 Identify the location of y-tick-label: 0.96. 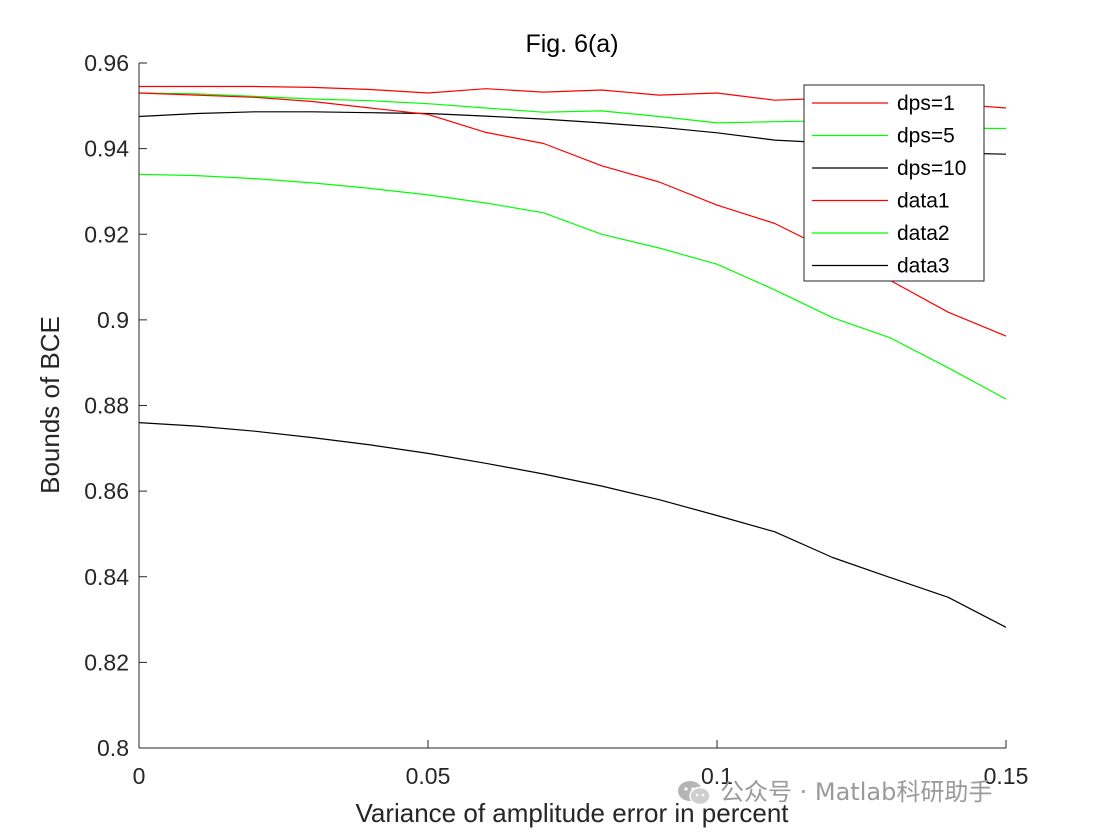
(106, 63).